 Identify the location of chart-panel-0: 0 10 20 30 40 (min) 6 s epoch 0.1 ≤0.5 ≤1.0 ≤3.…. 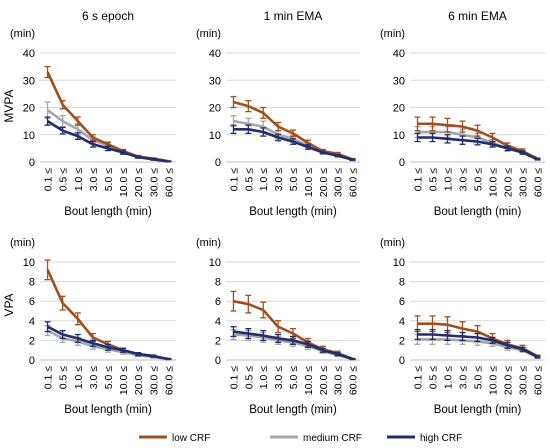
(93, 113).